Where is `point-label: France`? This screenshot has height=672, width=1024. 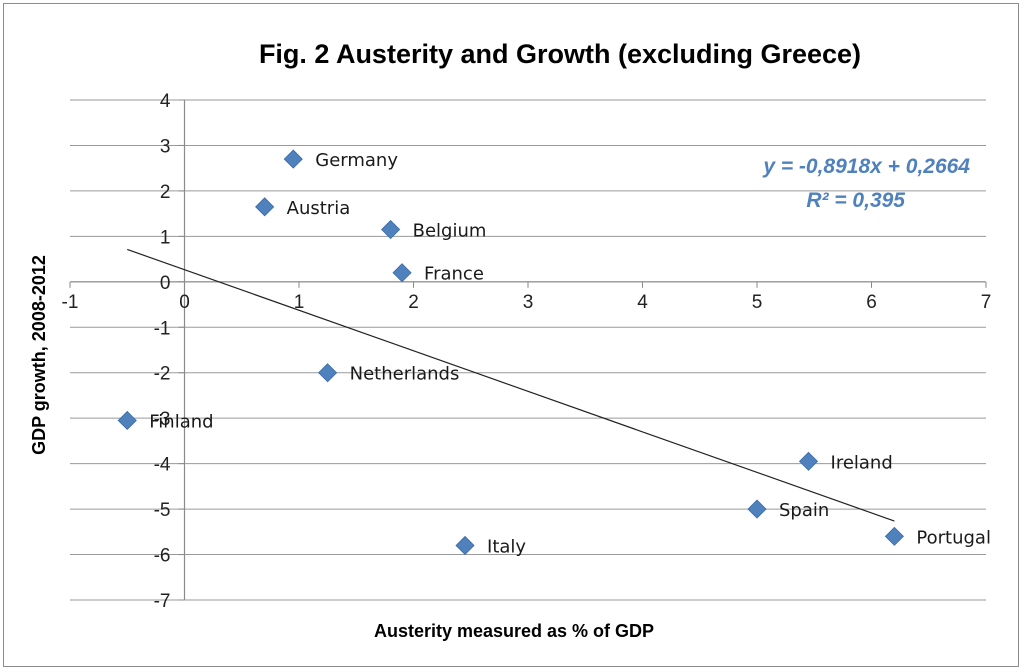
point-label: France is located at coordinates (454, 274).